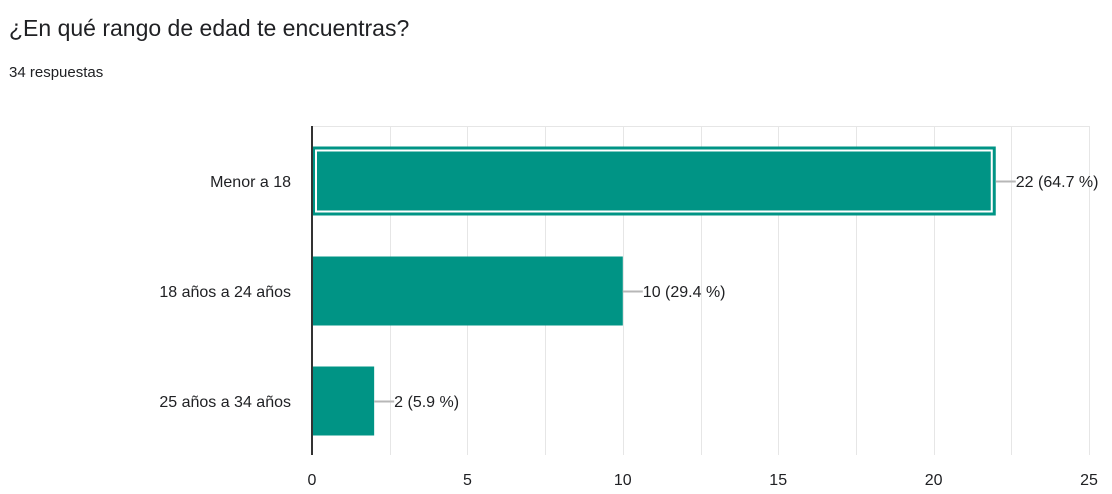  I want to click on bar-highlight-outline, so click(654, 181).